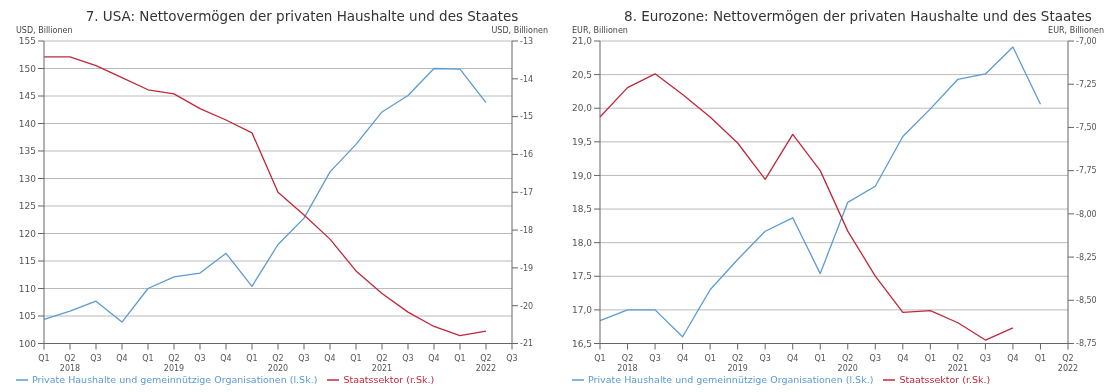  Describe the element at coordinates (527, 117) in the screenshot. I see `y2-tick-label: -15` at that location.